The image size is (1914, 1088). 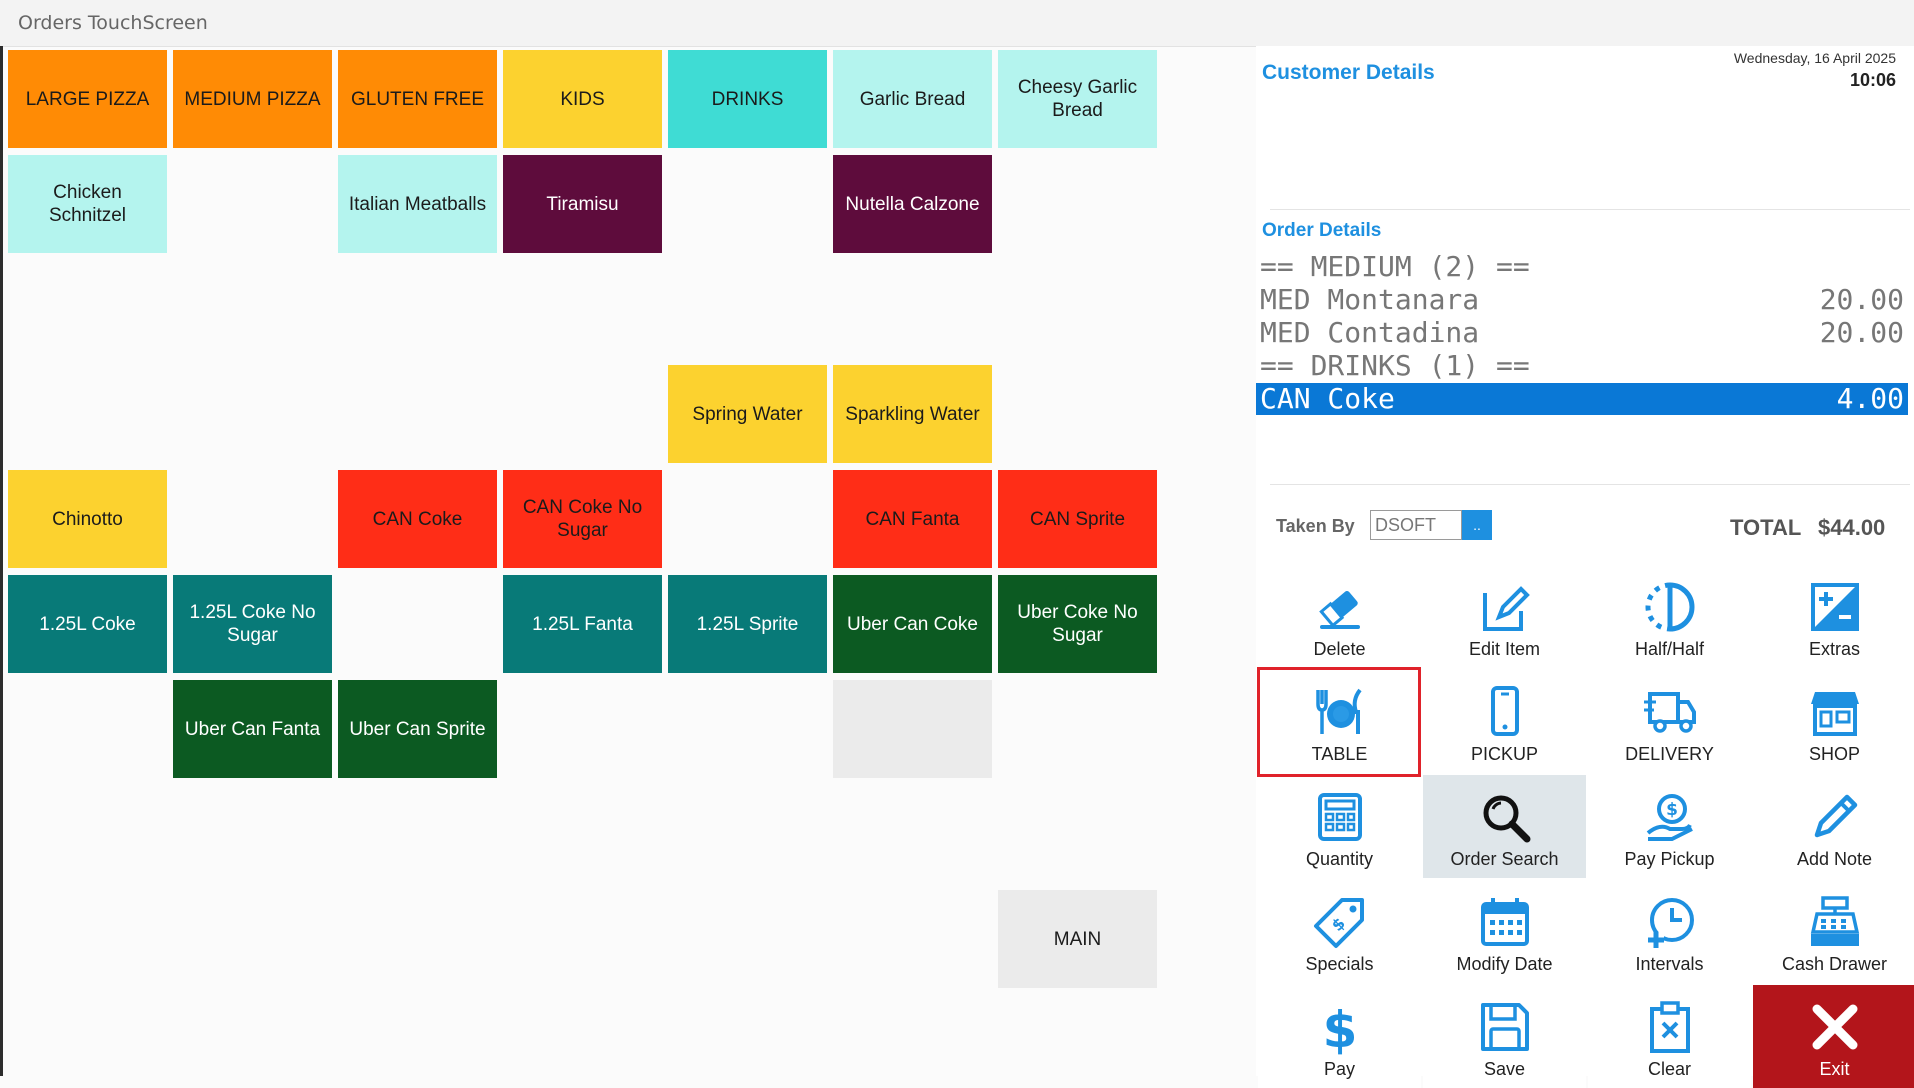 What do you see at coordinates (1370, 332) in the screenshot?
I see `order-line-name: MED Contadina` at bounding box center [1370, 332].